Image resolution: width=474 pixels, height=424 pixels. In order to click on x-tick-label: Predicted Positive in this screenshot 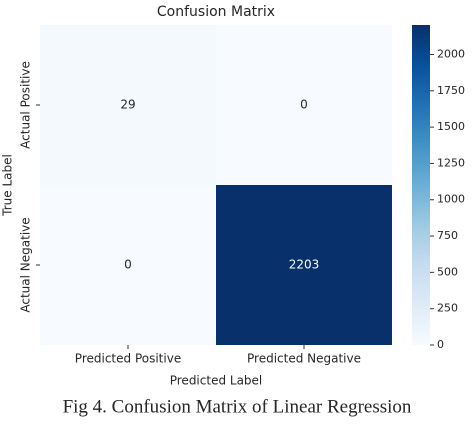, I will do `click(128, 359)`.